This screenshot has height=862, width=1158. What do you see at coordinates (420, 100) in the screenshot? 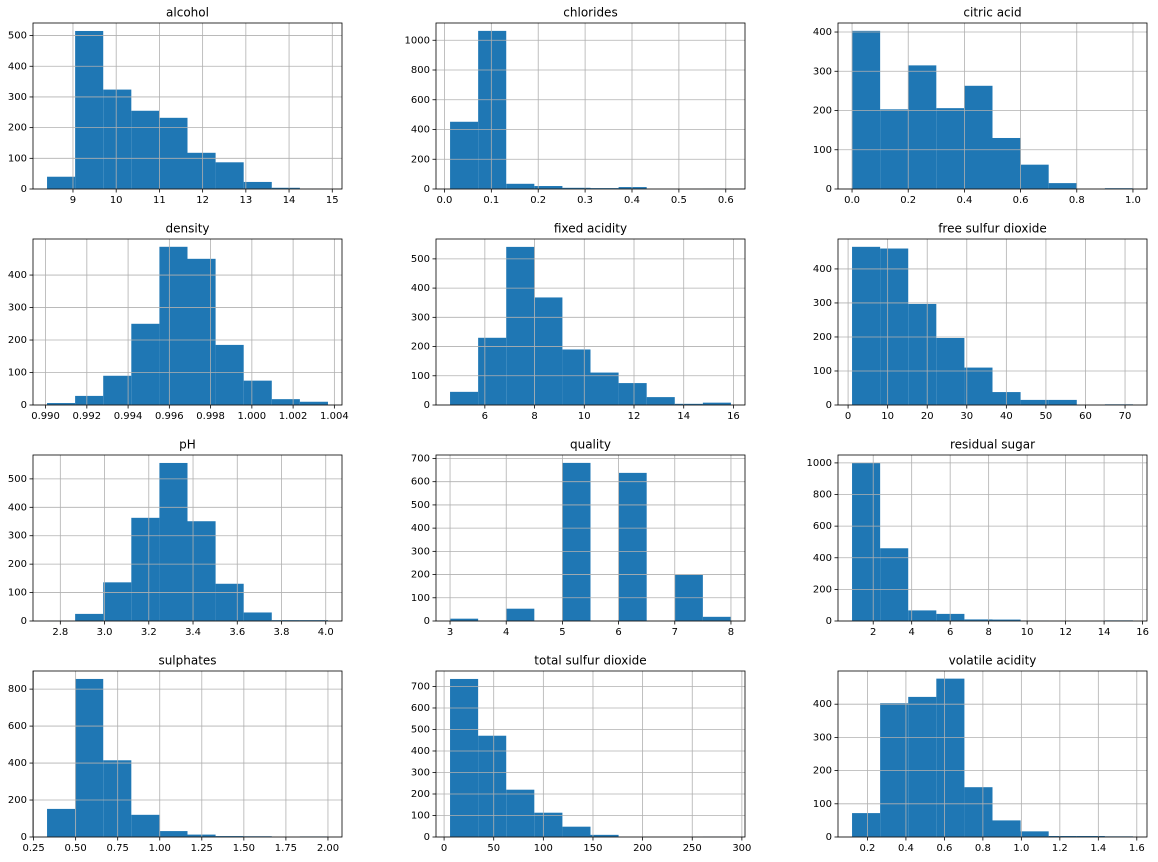
I see `y-tick-label: 600` at bounding box center [420, 100].